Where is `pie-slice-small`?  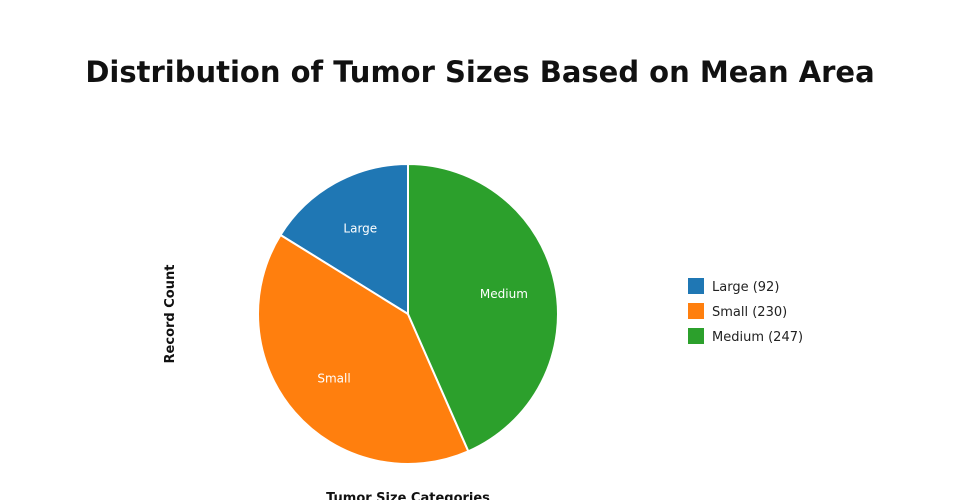
pie-slice-small is located at coordinates (363, 349).